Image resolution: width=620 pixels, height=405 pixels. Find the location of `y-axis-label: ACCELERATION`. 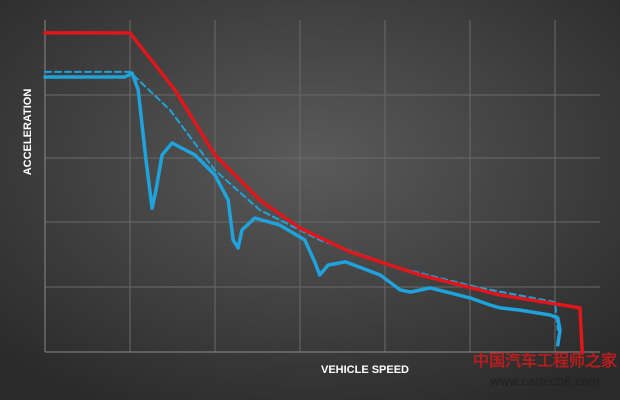

y-axis-label: ACCELERATION is located at coordinates (28, 132).